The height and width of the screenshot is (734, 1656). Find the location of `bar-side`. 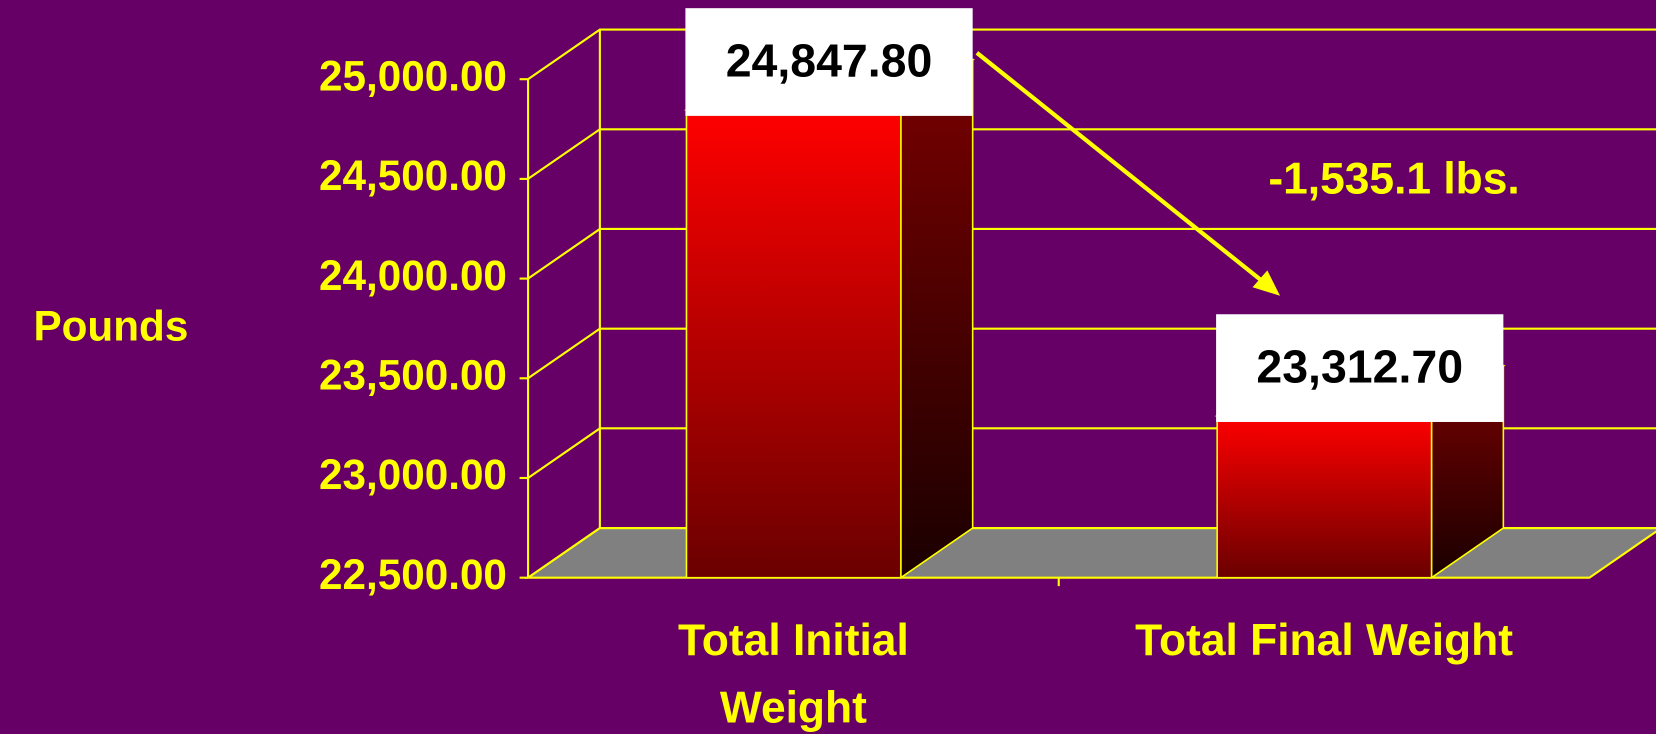

bar-side is located at coordinates (937, 319).